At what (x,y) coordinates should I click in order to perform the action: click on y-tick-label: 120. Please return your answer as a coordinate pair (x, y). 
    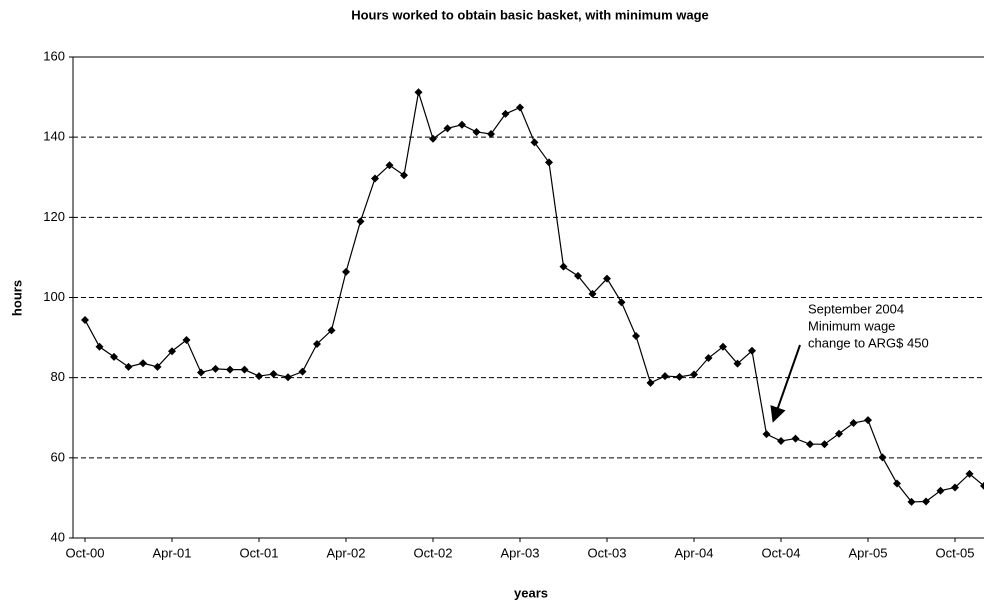
    Looking at the image, I should click on (54, 216).